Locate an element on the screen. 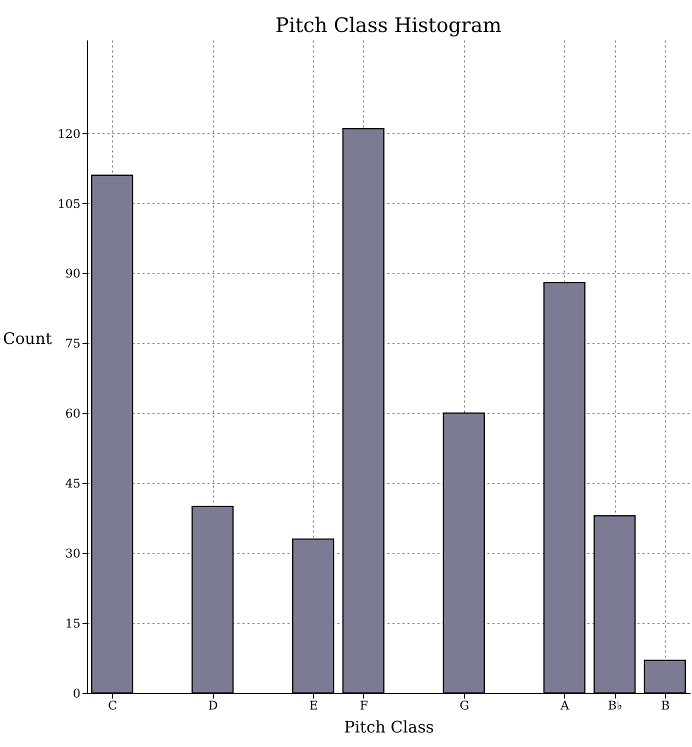 The height and width of the screenshot is (747, 692). x-tick-label: F is located at coordinates (364, 705).